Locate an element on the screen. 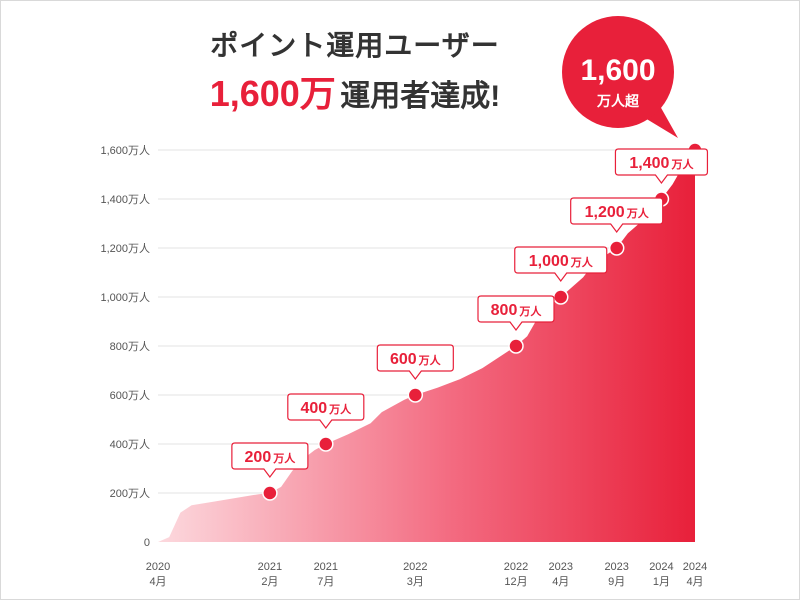  headline-line2: 1,600万 運用者達成! is located at coordinates (355, 98).